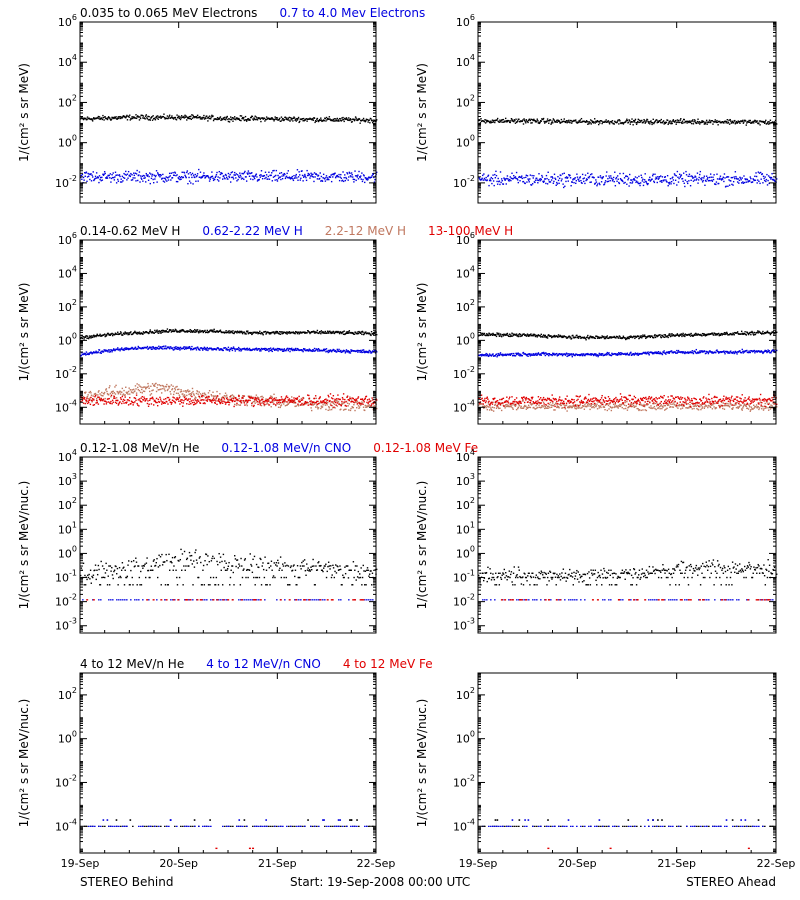 Image resolution: width=800 pixels, height=900 pixels. I want to click on y-axis-label: 1/(cm² s sr MeV), so click(24, 112).